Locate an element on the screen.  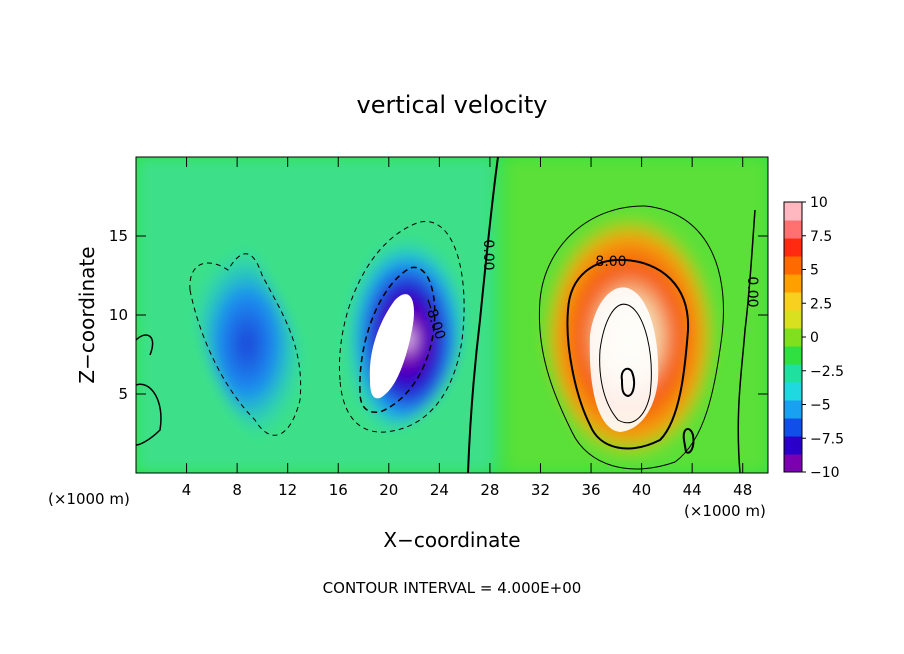
x-tick-label: 12 is located at coordinates (287, 490).